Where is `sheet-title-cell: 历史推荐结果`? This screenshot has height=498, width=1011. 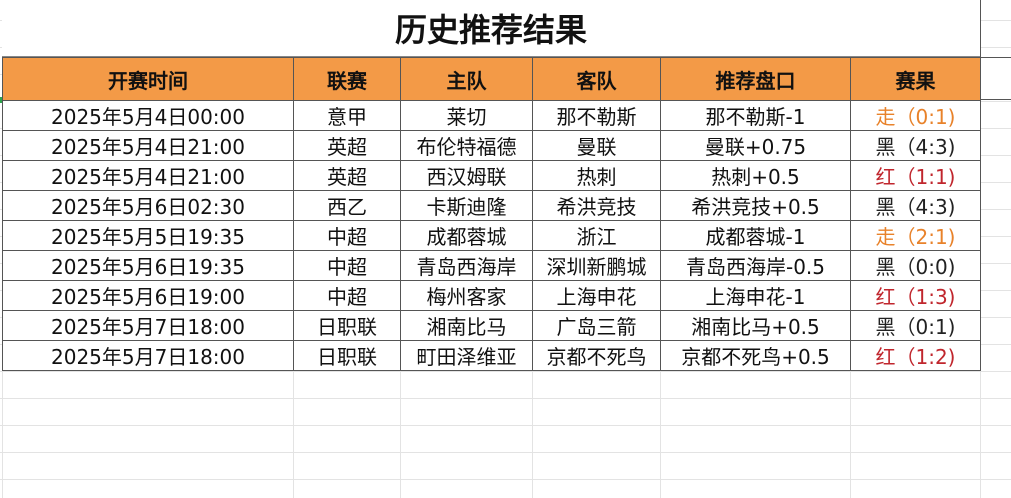
sheet-title-cell: 历史推荐结果 is located at coordinates (491, 28).